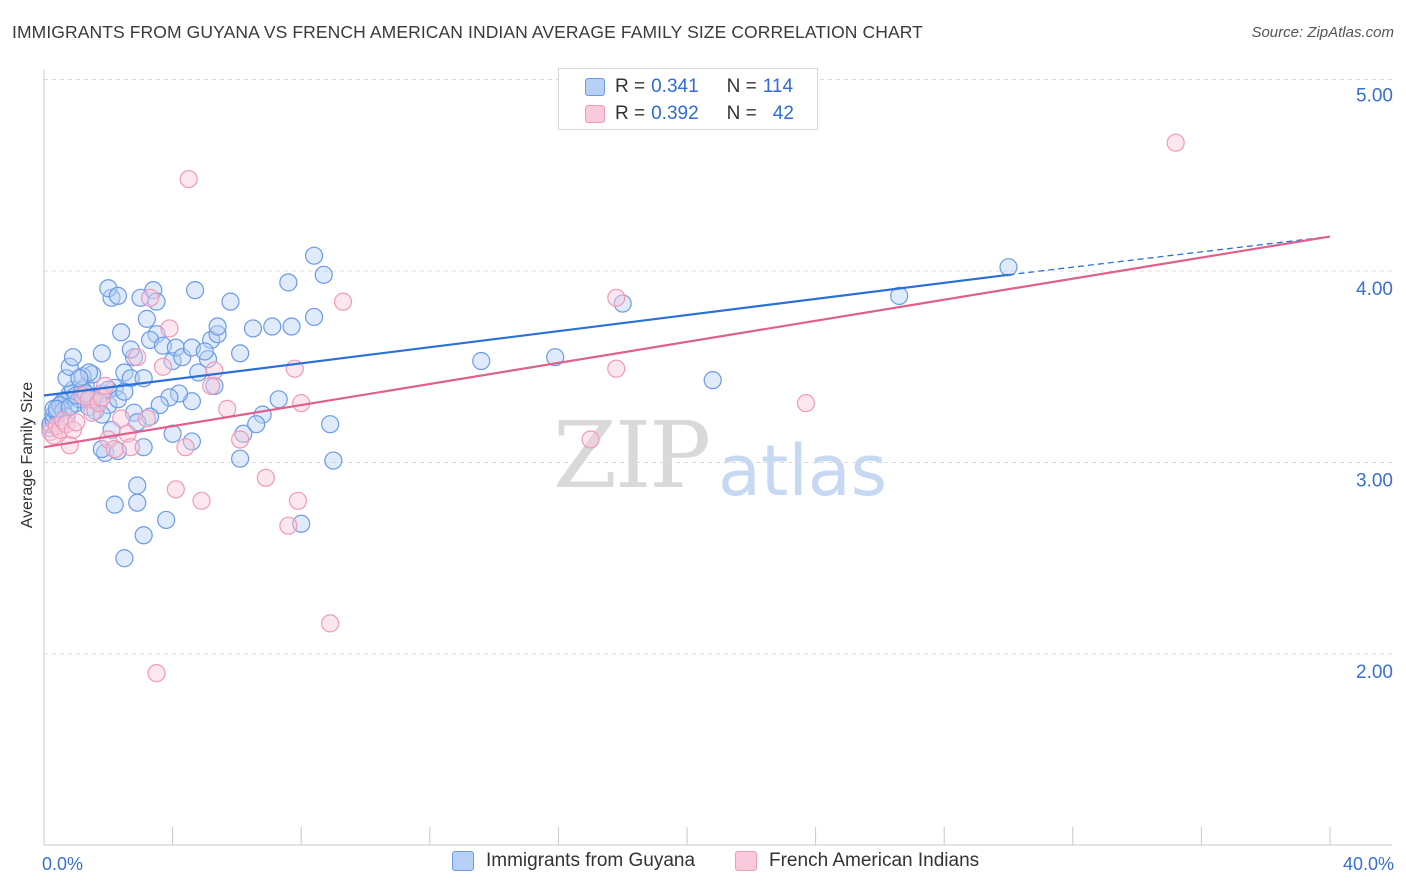  I want to click on guyana-trend-line, so click(526, 335).